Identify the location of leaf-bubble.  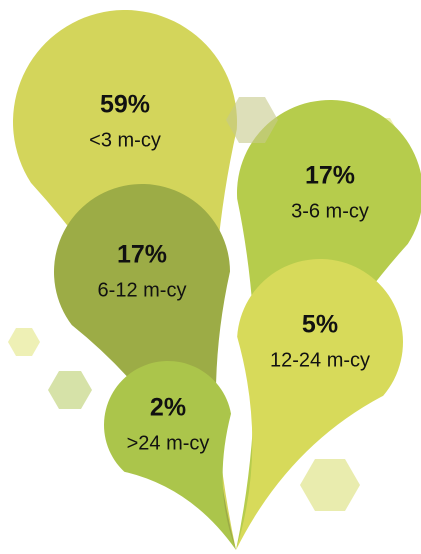
(170, 455).